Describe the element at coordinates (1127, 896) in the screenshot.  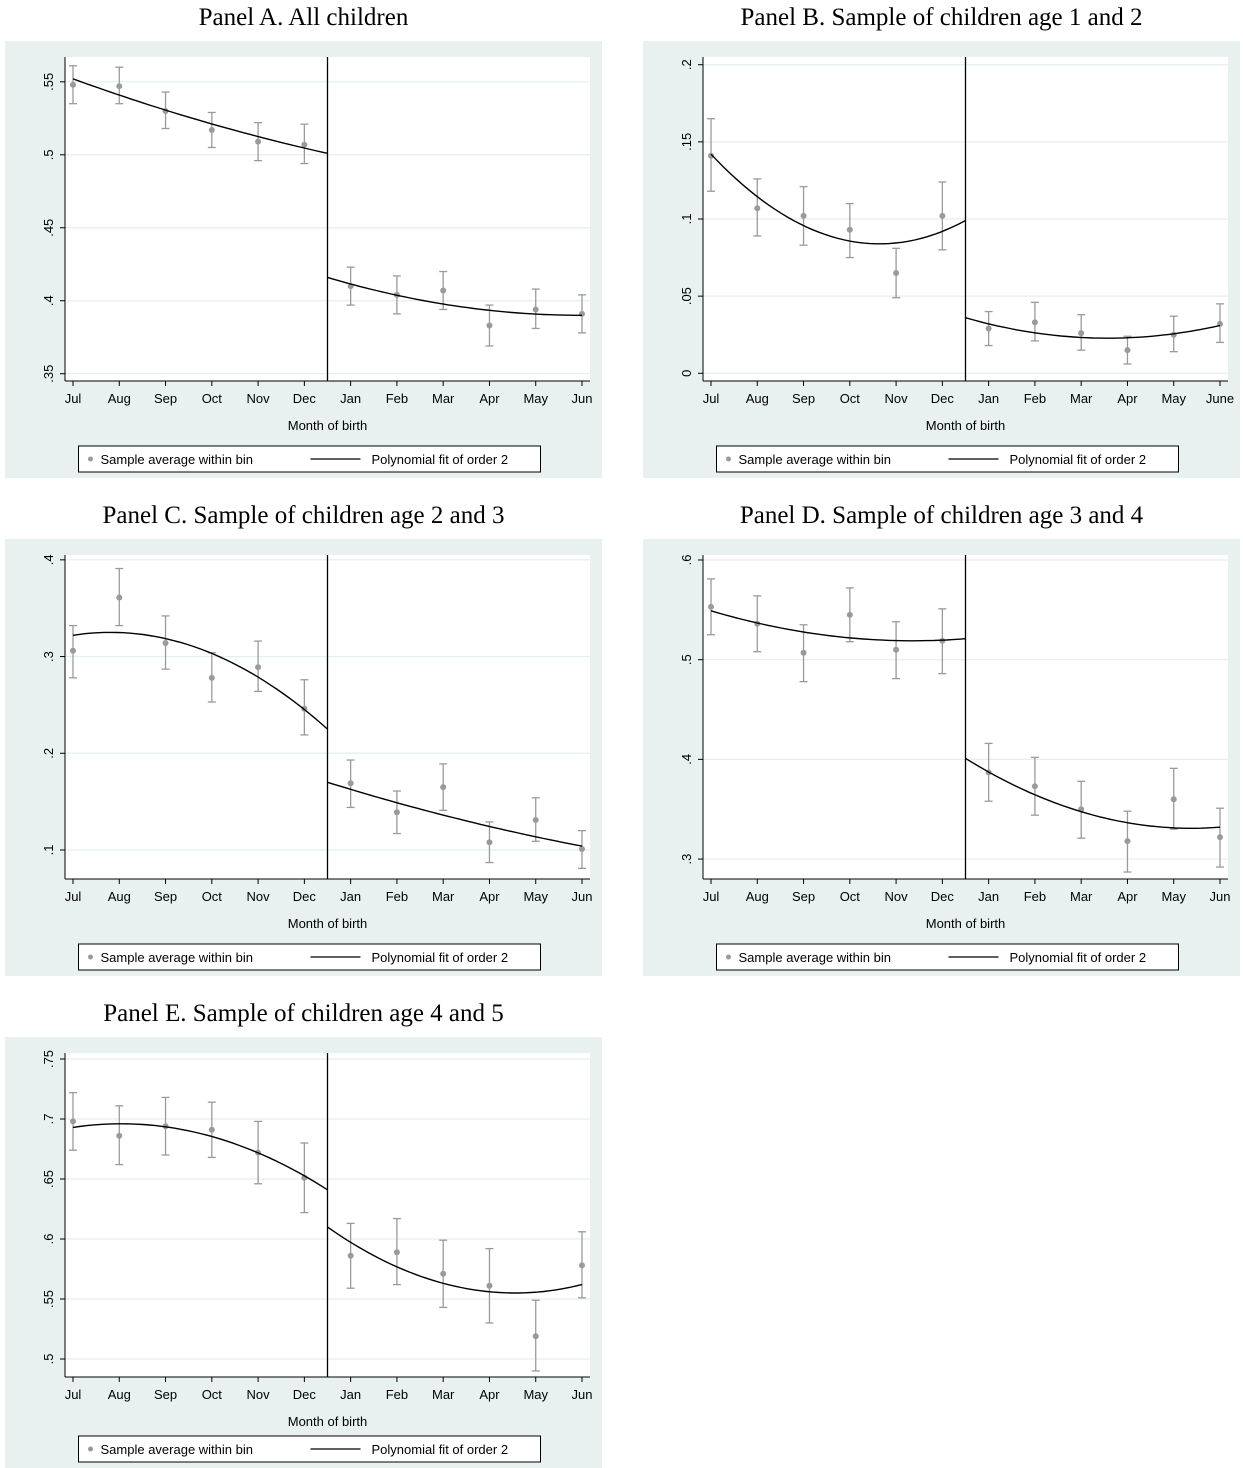
I see `x-tick-label: Apr` at that location.